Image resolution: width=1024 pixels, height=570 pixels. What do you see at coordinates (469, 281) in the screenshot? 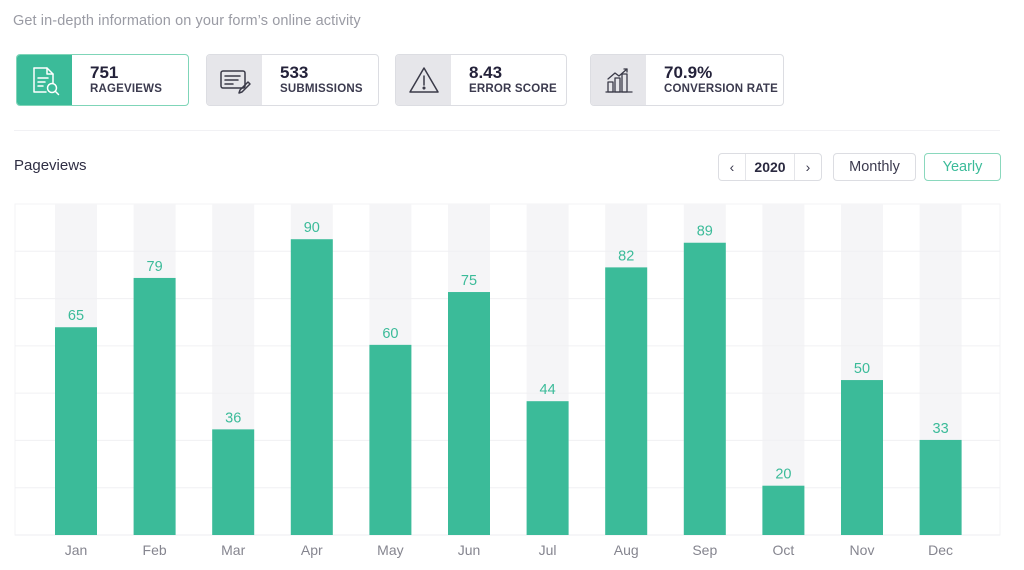
I see `bar-value-label: 75` at bounding box center [469, 281].